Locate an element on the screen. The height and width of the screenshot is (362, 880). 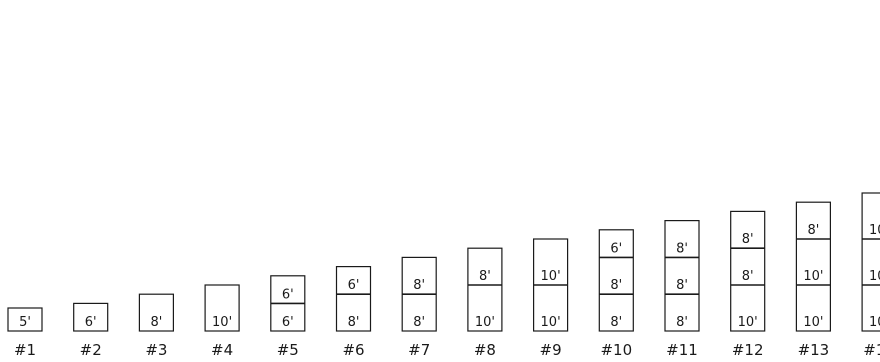
column-12: 10' 8' 8' #12 is located at coordinates (748, 284).